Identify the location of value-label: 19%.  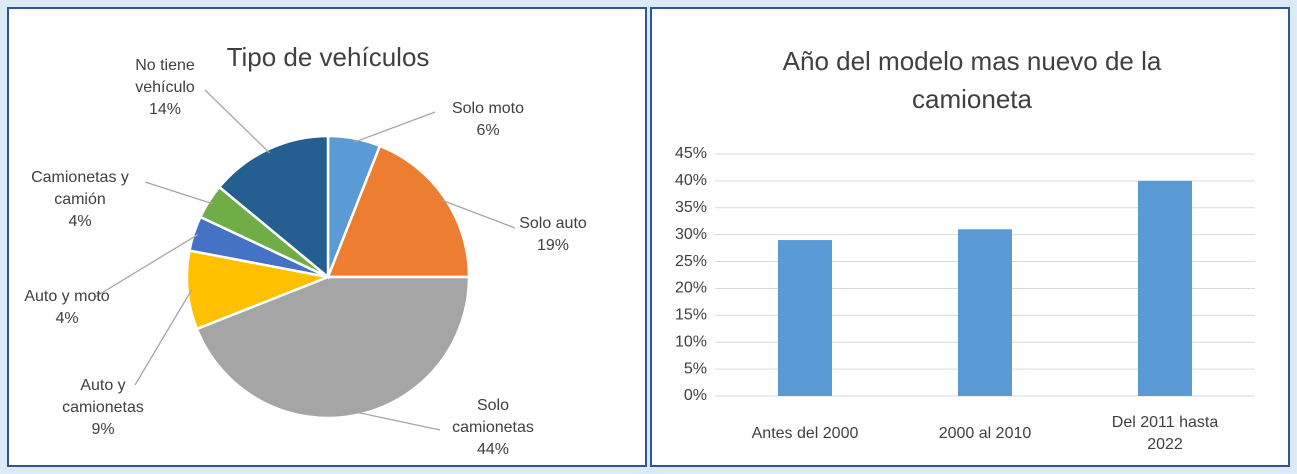
(553, 245).